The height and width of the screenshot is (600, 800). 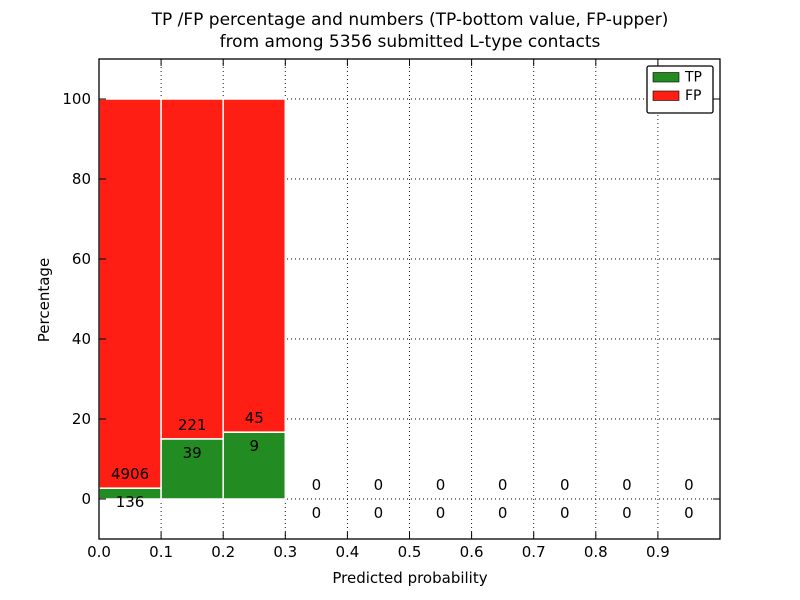 I want to click on annotation-tp-count: 9, so click(x=254, y=446).